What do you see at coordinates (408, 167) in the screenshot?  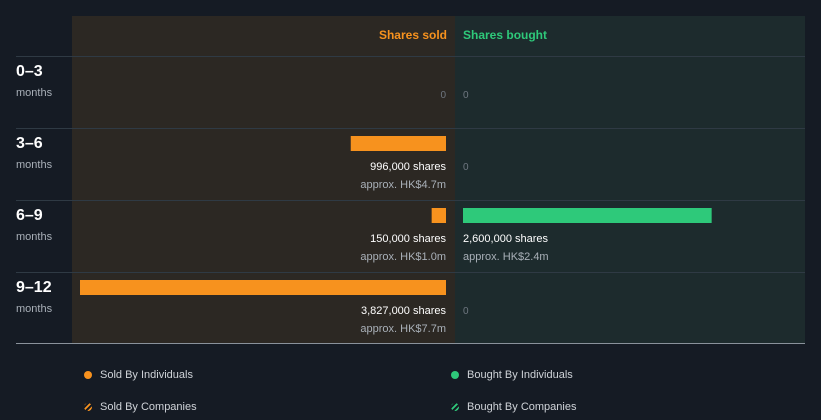 I see `sold-shares-label: 996,000 shares` at bounding box center [408, 167].